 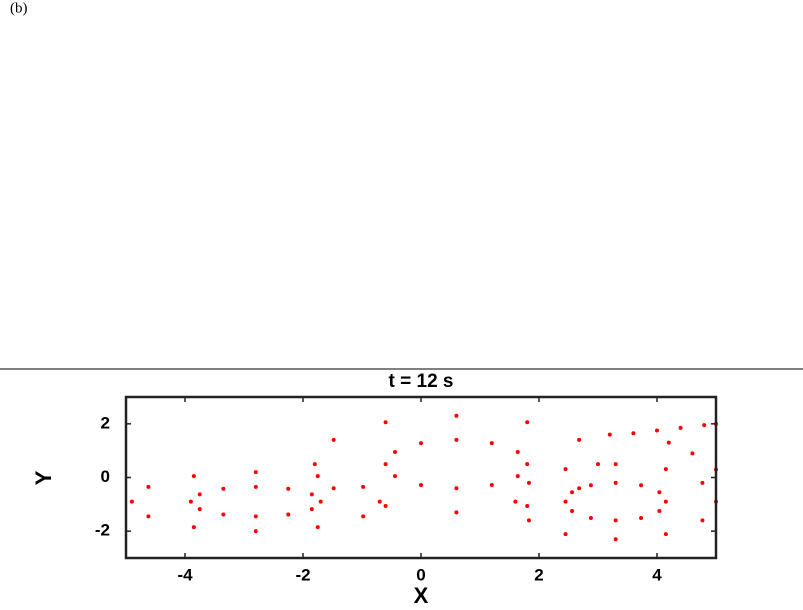 I want to click on x-tick-label: -4, so click(x=185, y=574).